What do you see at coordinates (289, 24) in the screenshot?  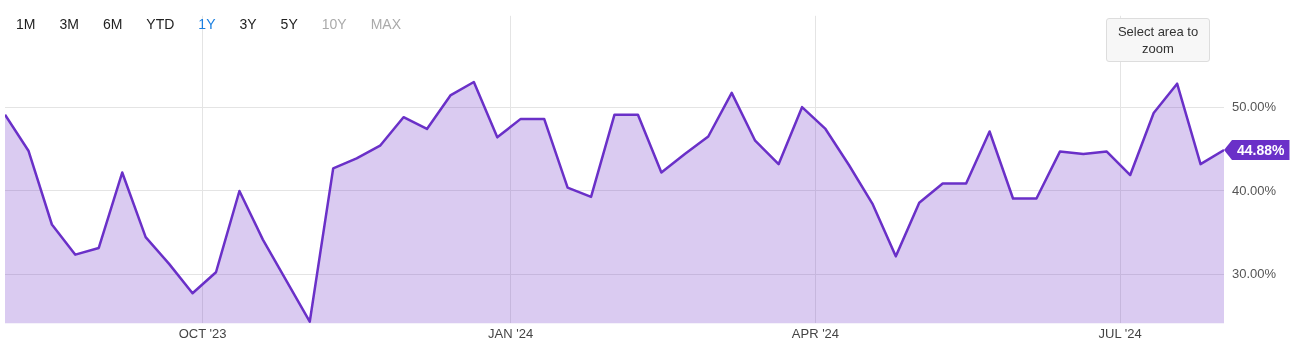 I see `annotation: 5Y` at bounding box center [289, 24].